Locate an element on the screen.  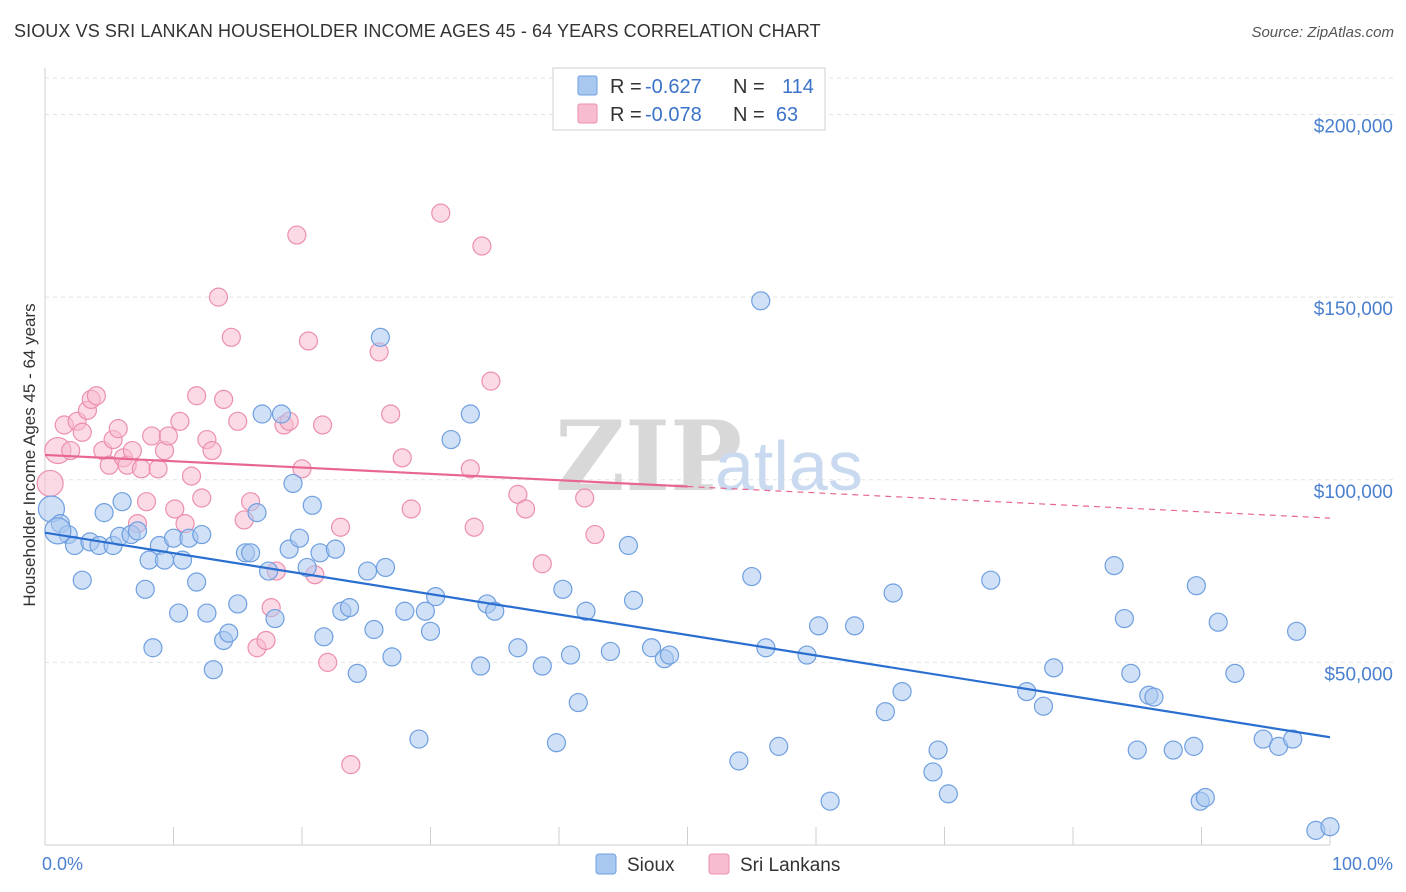
x-tick-label-max: 100.0% is located at coordinates (1362, 864).